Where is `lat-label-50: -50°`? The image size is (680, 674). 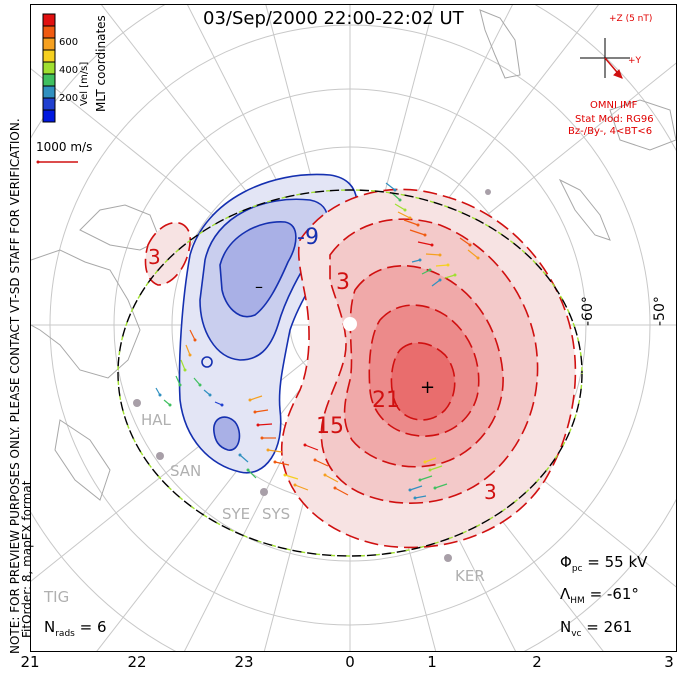 lat-label-50: -50° is located at coordinates (660, 311).